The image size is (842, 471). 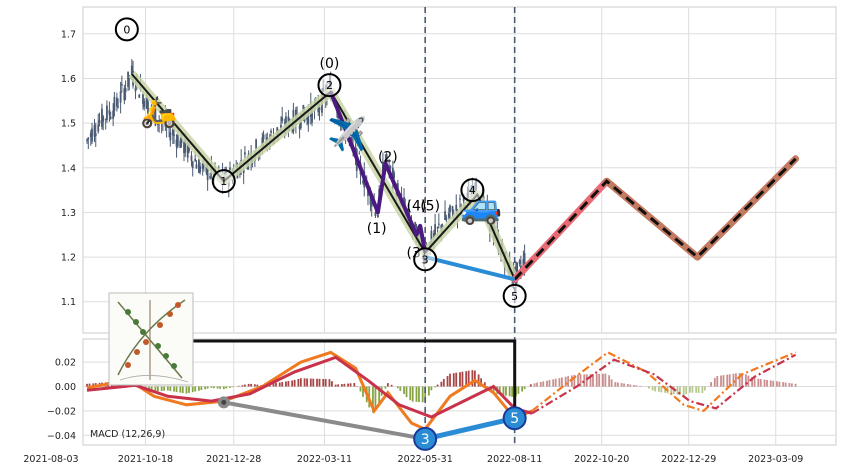 I want to click on signal-projection, so click(x=664, y=384).